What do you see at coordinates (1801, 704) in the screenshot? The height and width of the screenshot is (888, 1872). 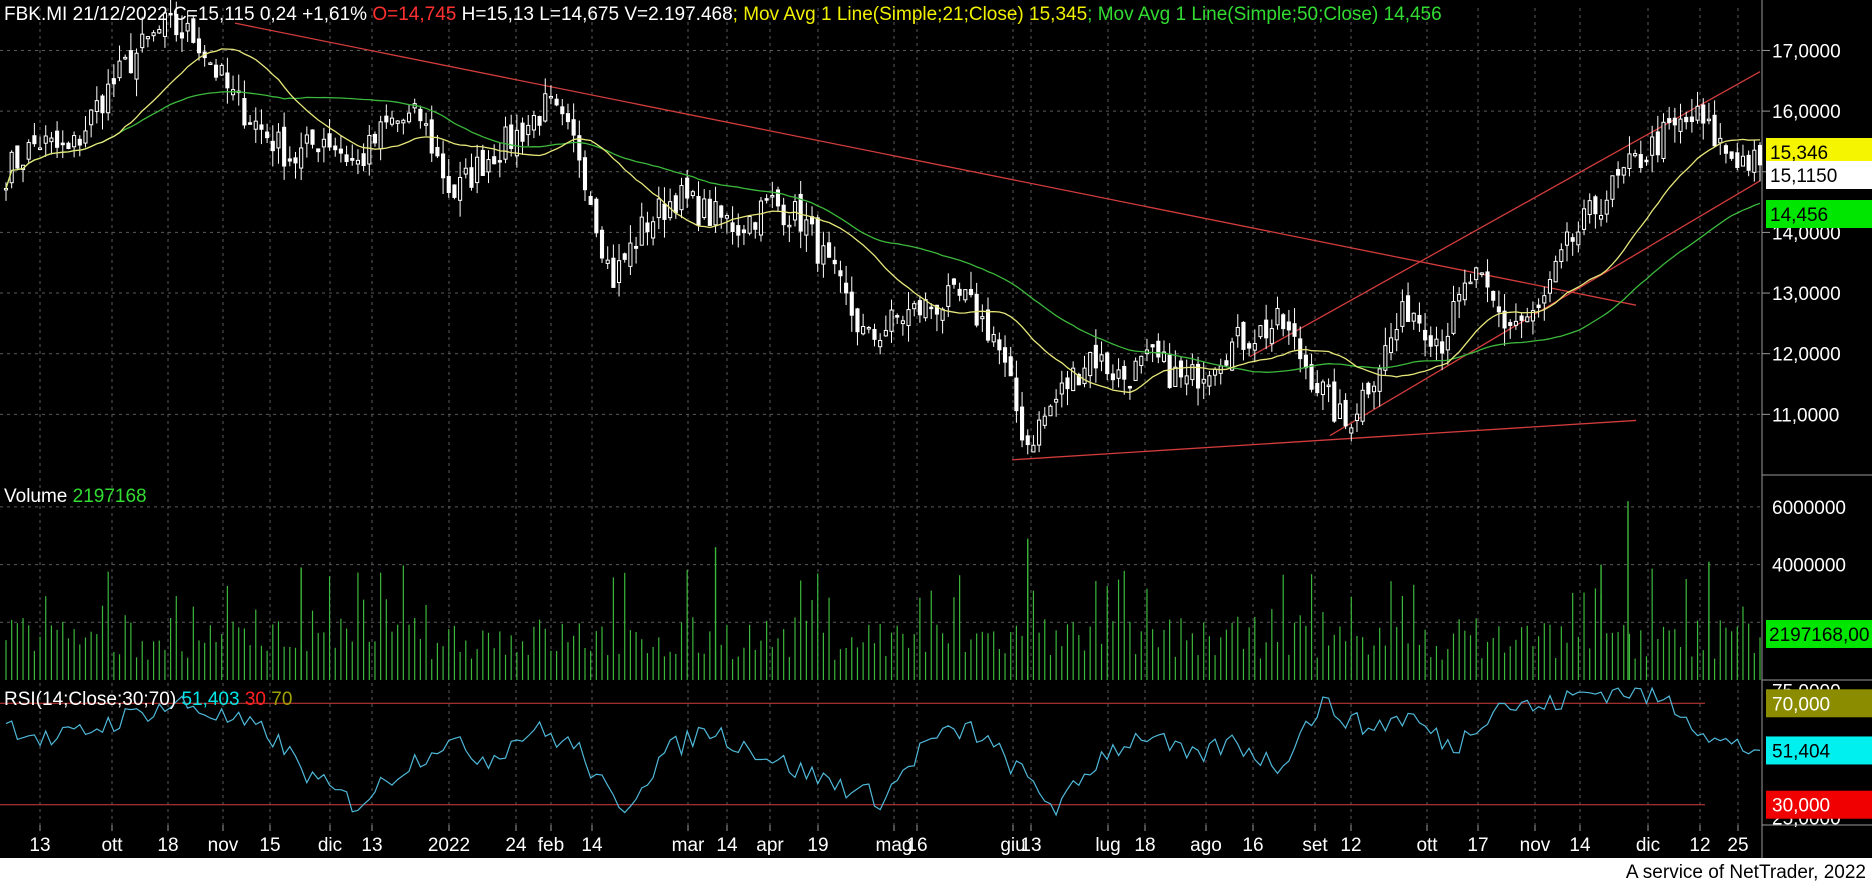 I see `rsi-tag-label: 70,000` at bounding box center [1801, 704].